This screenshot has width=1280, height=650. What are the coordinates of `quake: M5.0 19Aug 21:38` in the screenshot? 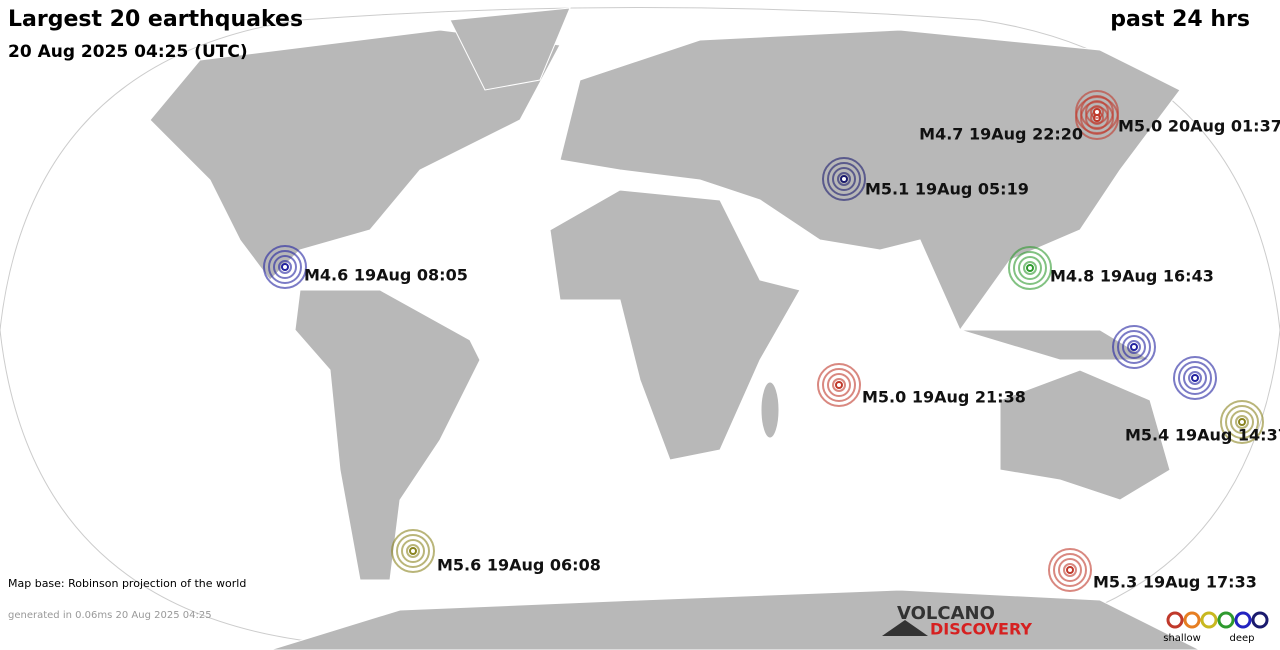 It's located at (921, 385).